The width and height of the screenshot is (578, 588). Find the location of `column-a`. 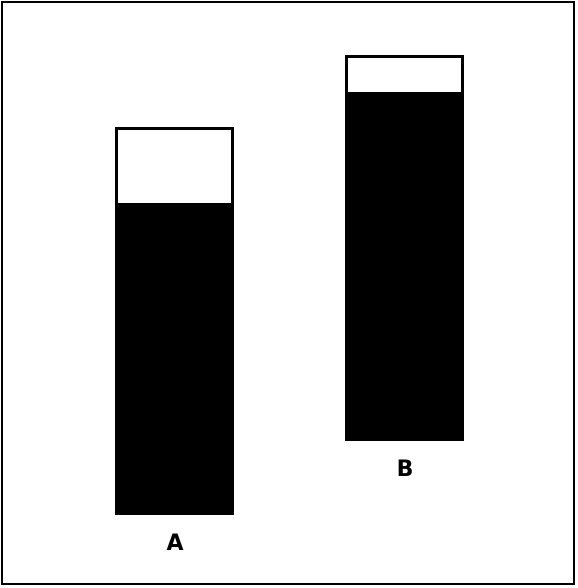

column-a is located at coordinates (174, 321).